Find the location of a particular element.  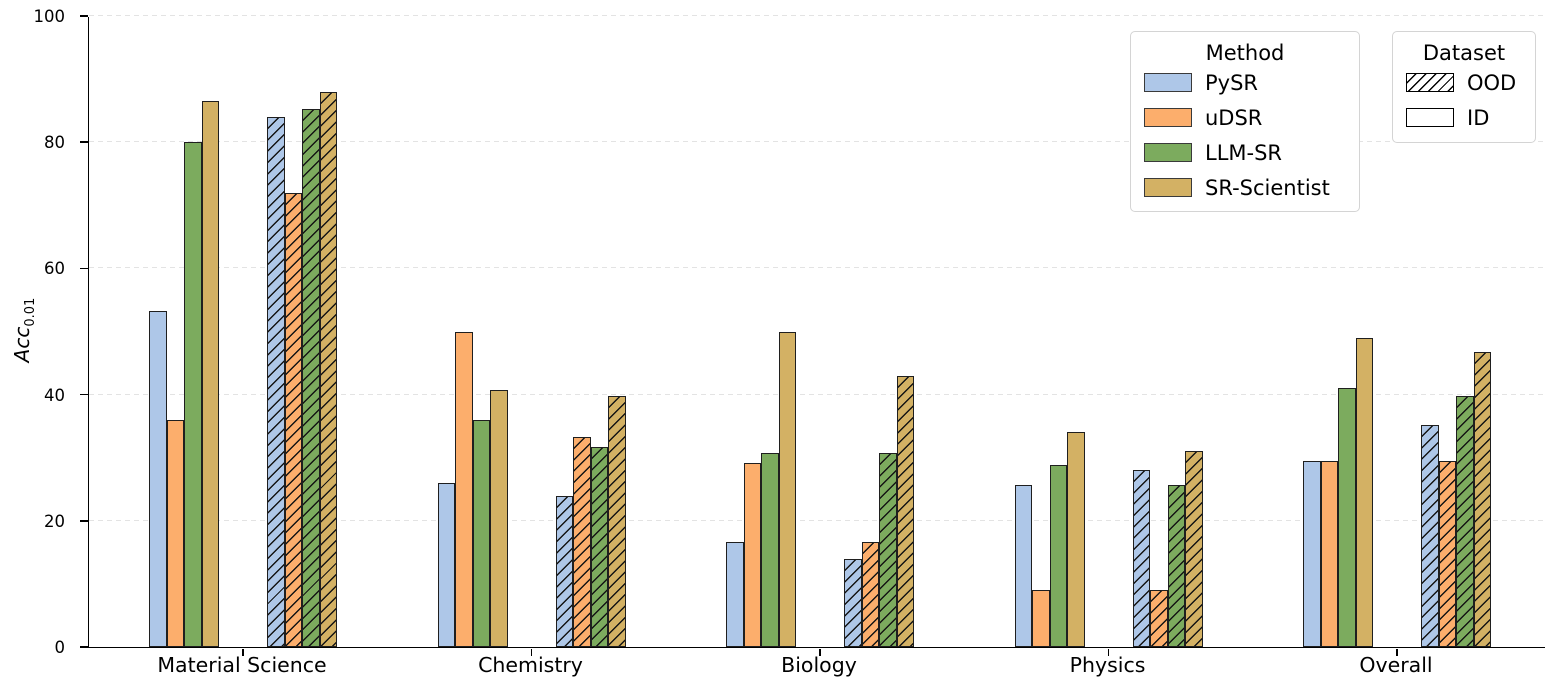

category-label-overall: Overall is located at coordinates (1396, 665).